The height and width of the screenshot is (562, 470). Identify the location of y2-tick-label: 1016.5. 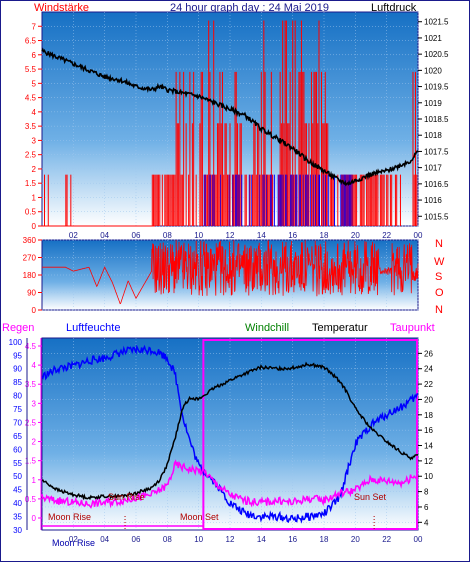
(436, 184).